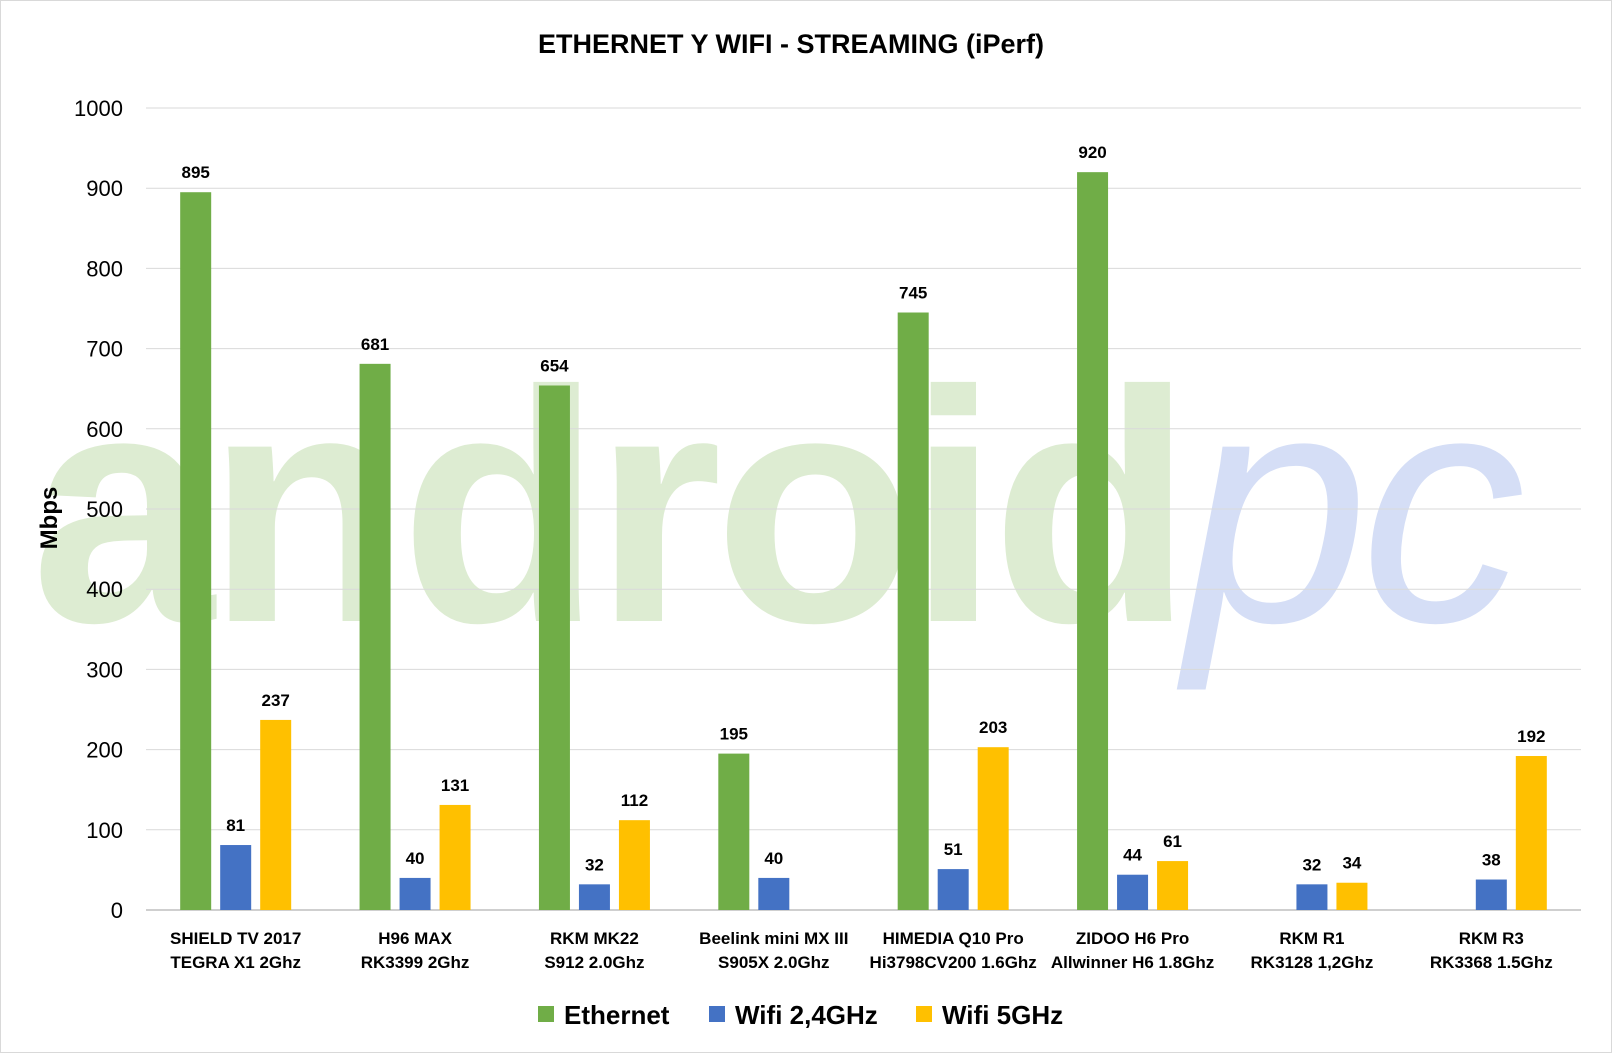  What do you see at coordinates (773, 938) in the screenshot?
I see `x-tick-label: Beelink mini MX III` at bounding box center [773, 938].